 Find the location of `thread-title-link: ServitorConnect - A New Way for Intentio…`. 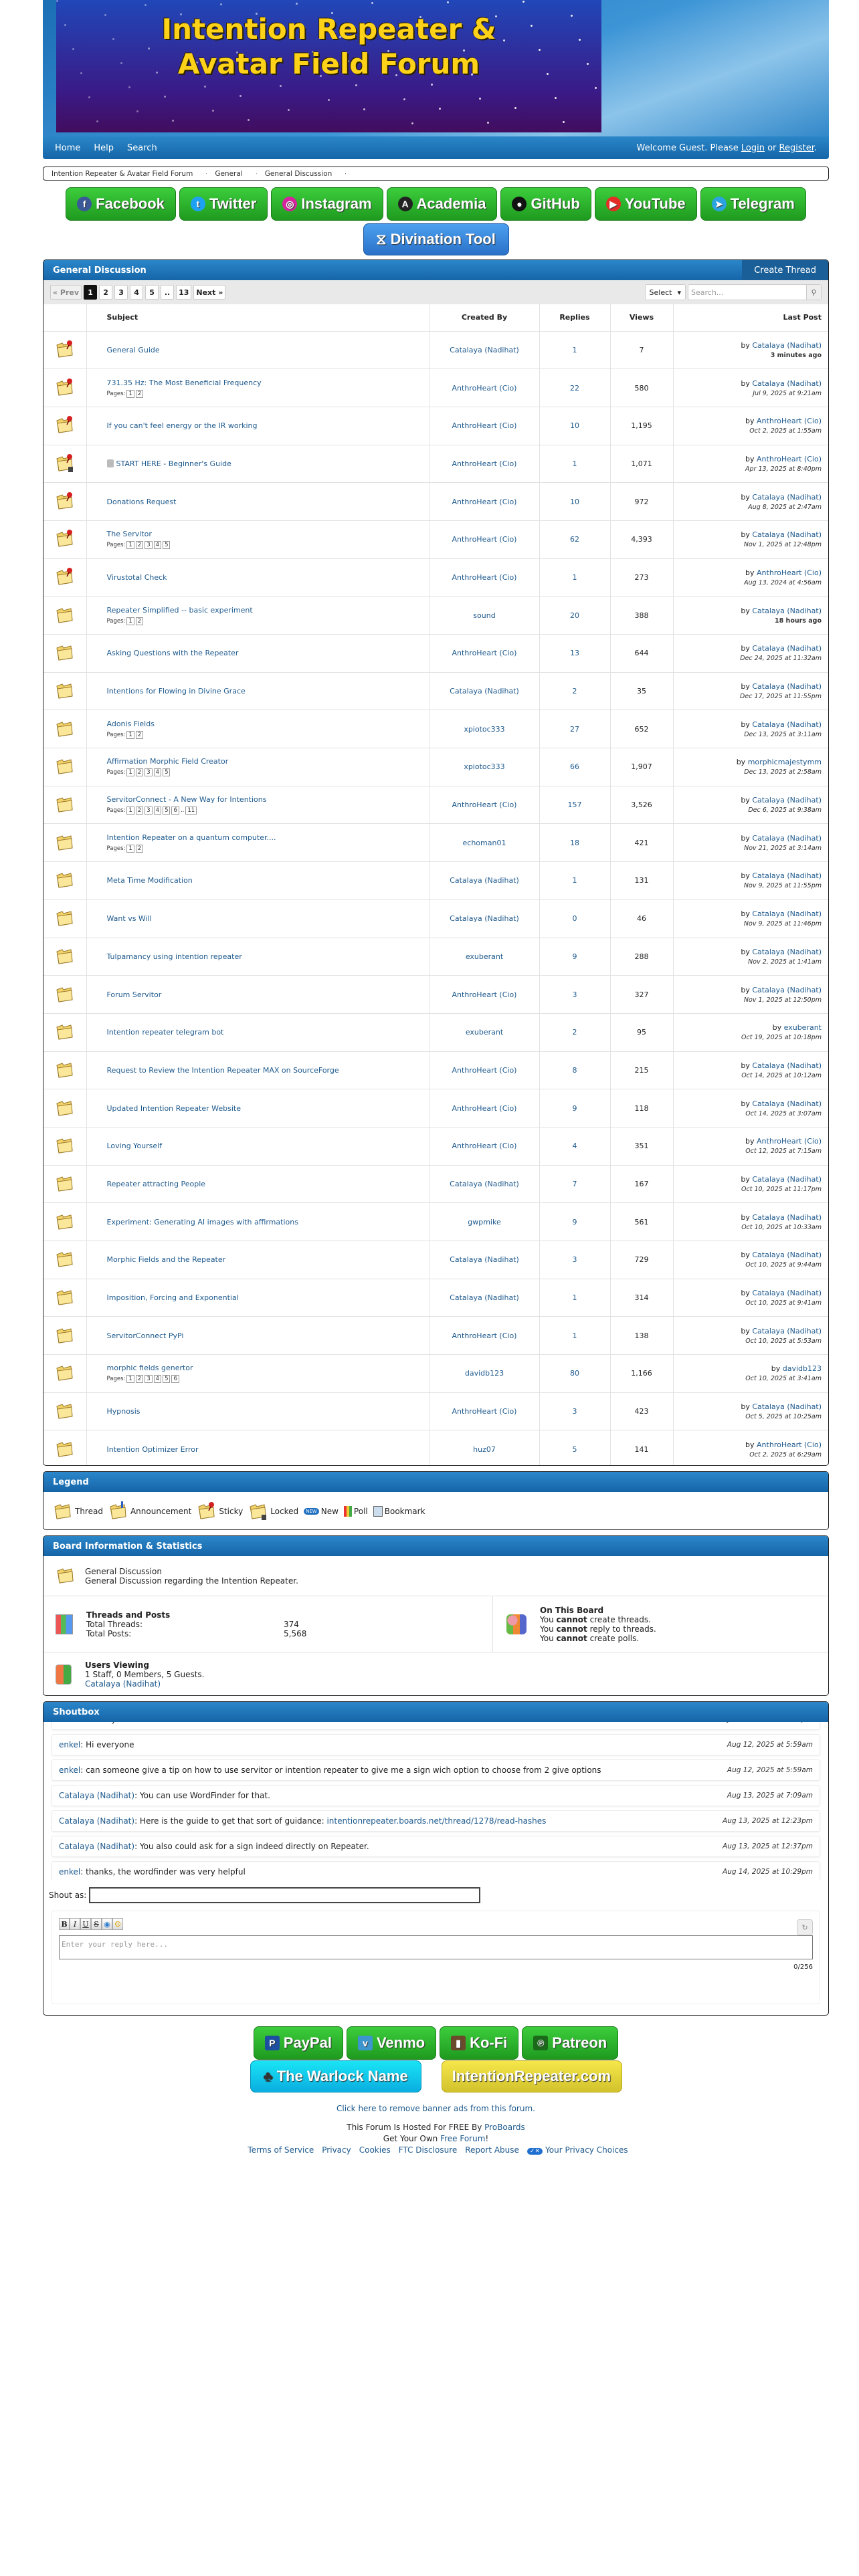

thread-title-link: ServitorConnect - A New Way for Intentio… is located at coordinates (186, 799).